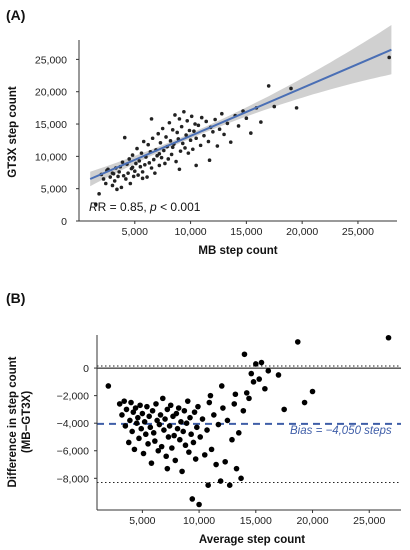 Image resolution: width=410 pixels, height=550 pixels. I want to click on correlation-annotation: RR = 0.85, p < 0.001, so click(145, 207).